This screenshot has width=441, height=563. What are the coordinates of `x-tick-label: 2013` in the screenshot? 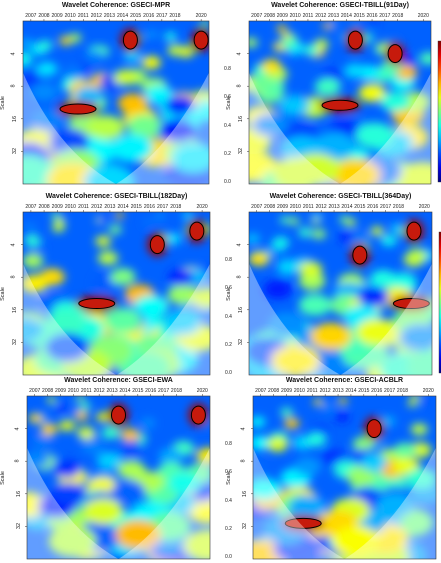 It's located at (334, 16).